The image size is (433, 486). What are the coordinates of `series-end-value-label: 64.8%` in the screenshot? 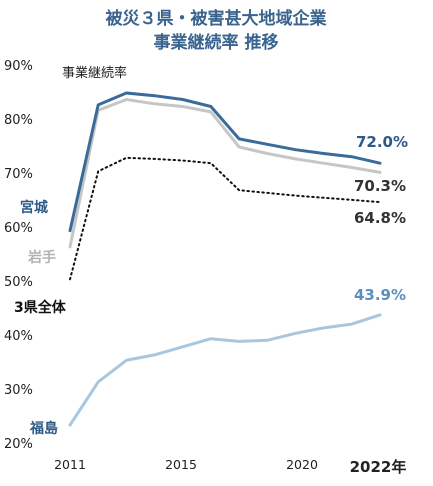 It's located at (380, 218).